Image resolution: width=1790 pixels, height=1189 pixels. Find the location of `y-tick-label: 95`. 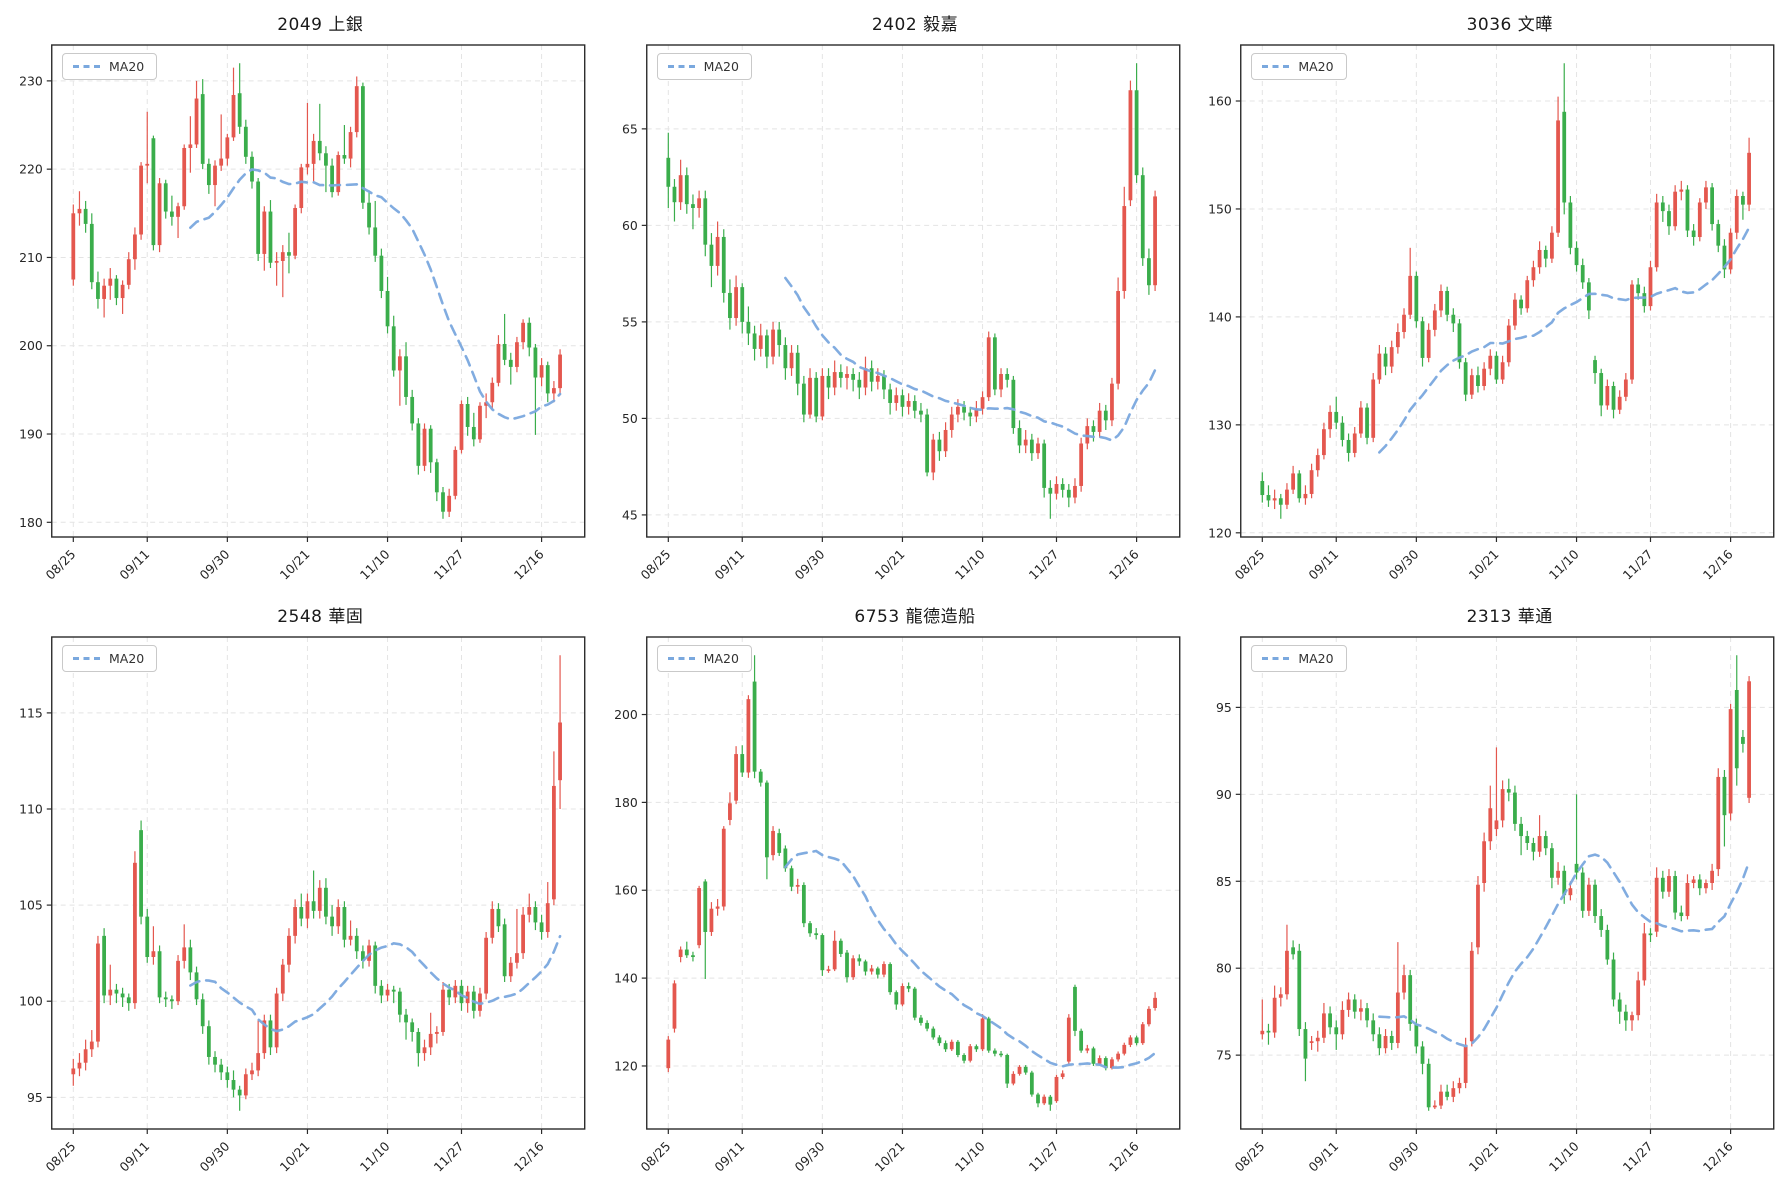

y-tick-label: 95 is located at coordinates (35, 1096).